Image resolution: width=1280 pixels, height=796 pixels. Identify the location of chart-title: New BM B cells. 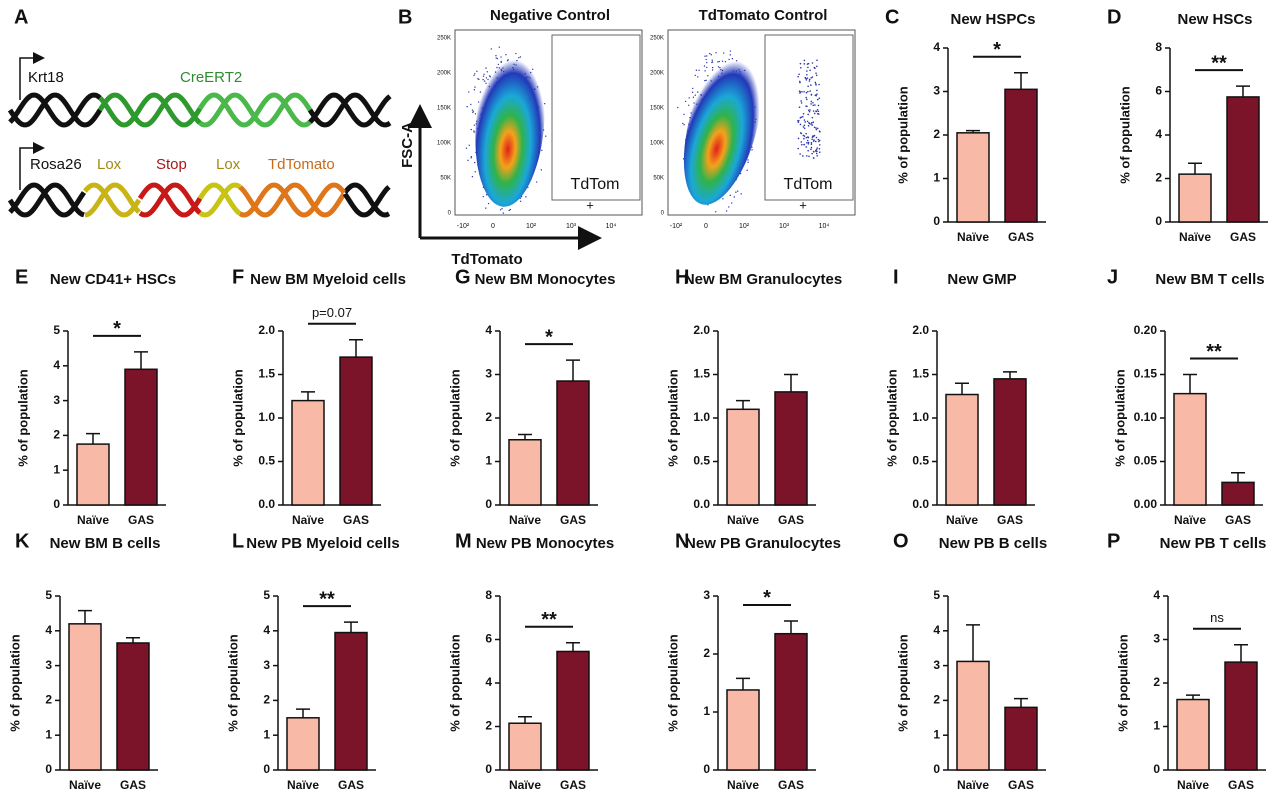
(105, 543).